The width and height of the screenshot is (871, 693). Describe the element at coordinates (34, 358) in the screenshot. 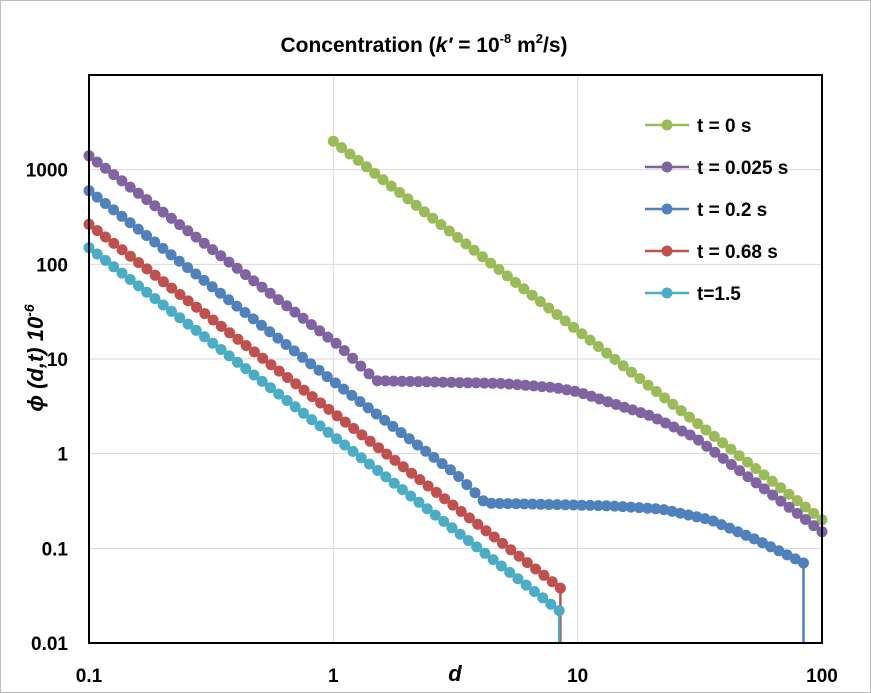

I see `y-axis-title: ϕ (d,t) 10-6` at that location.